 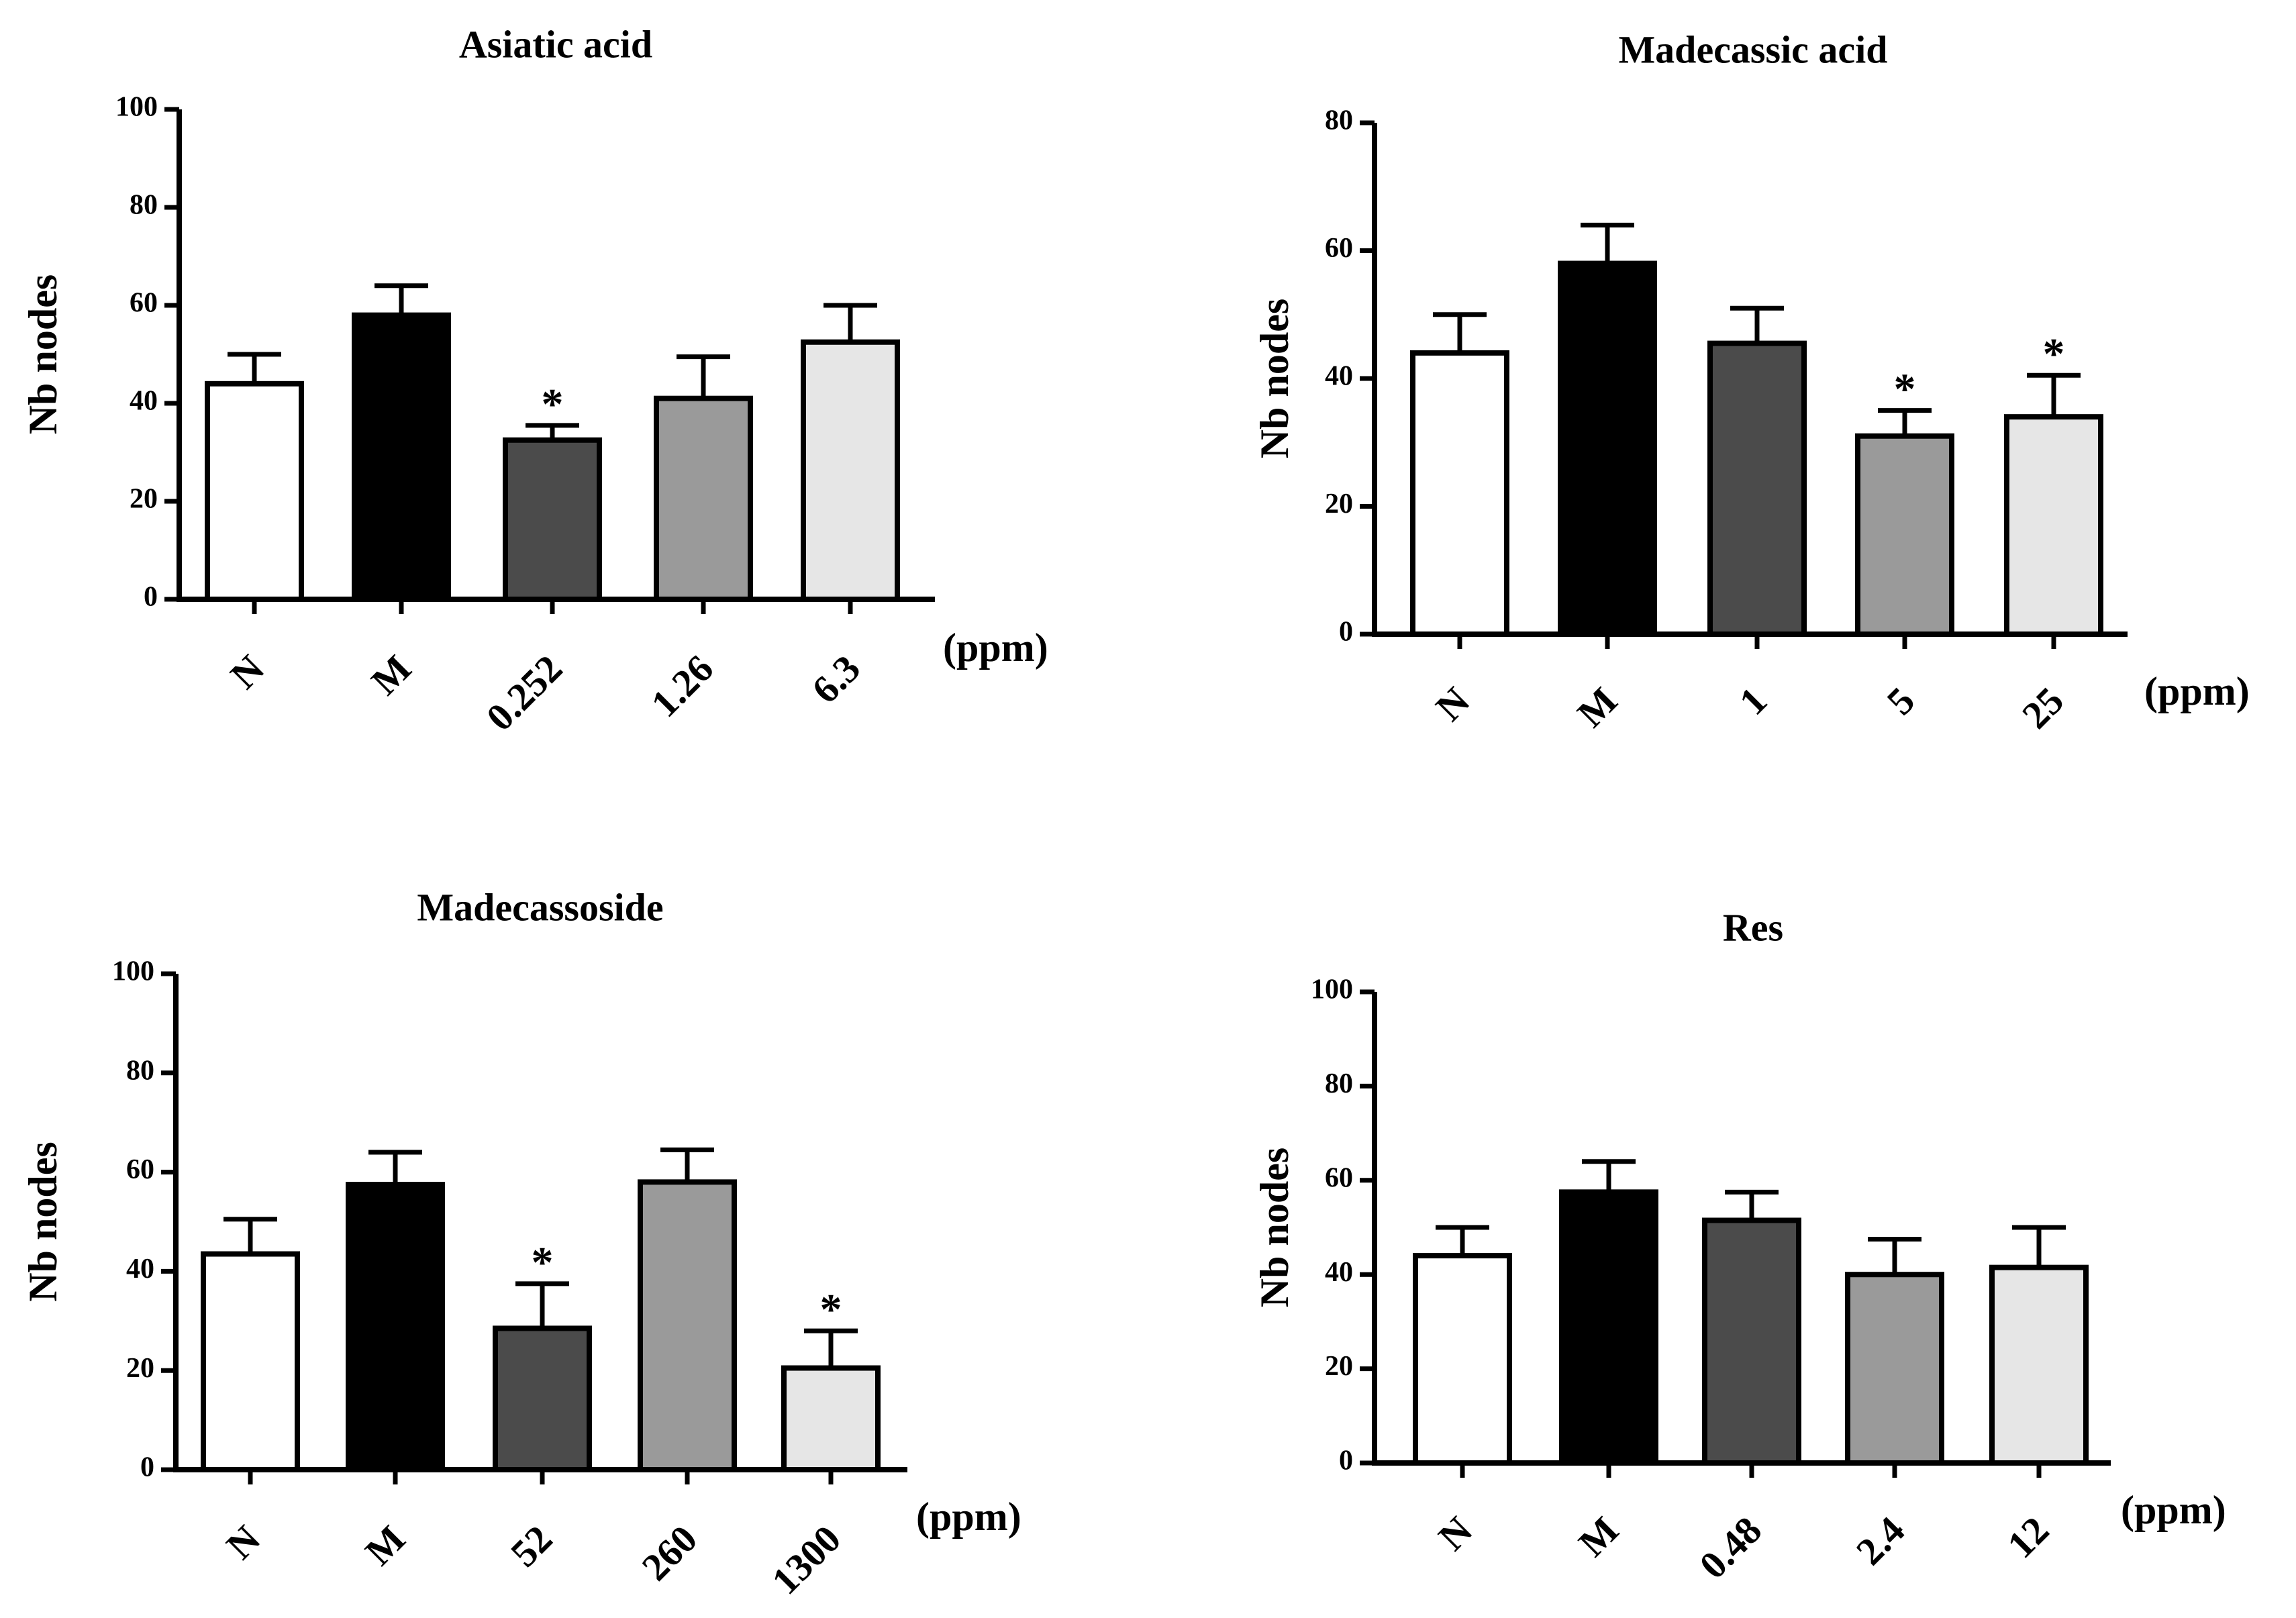 I want to click on bar-0.48, so click(x=1751, y=1341).